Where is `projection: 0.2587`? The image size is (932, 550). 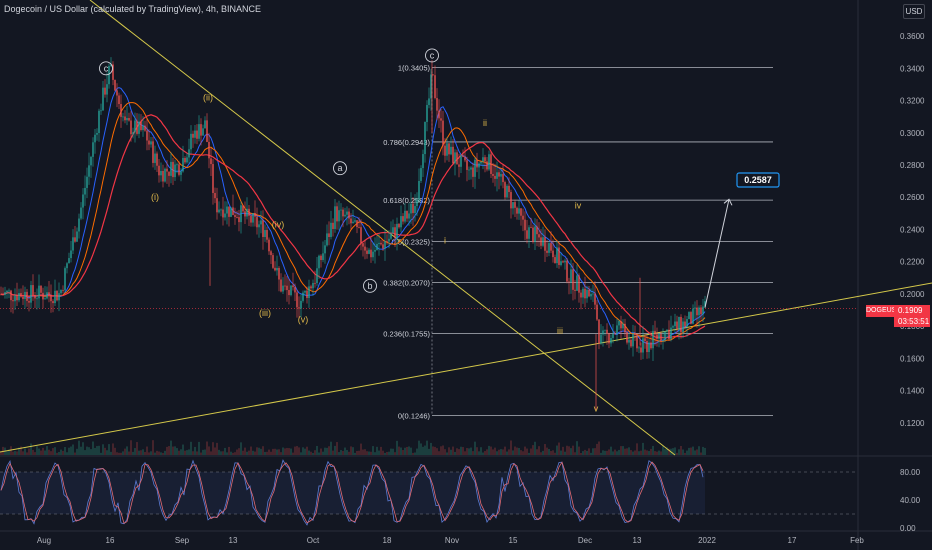 projection: 0.2587 is located at coordinates (742, 240).